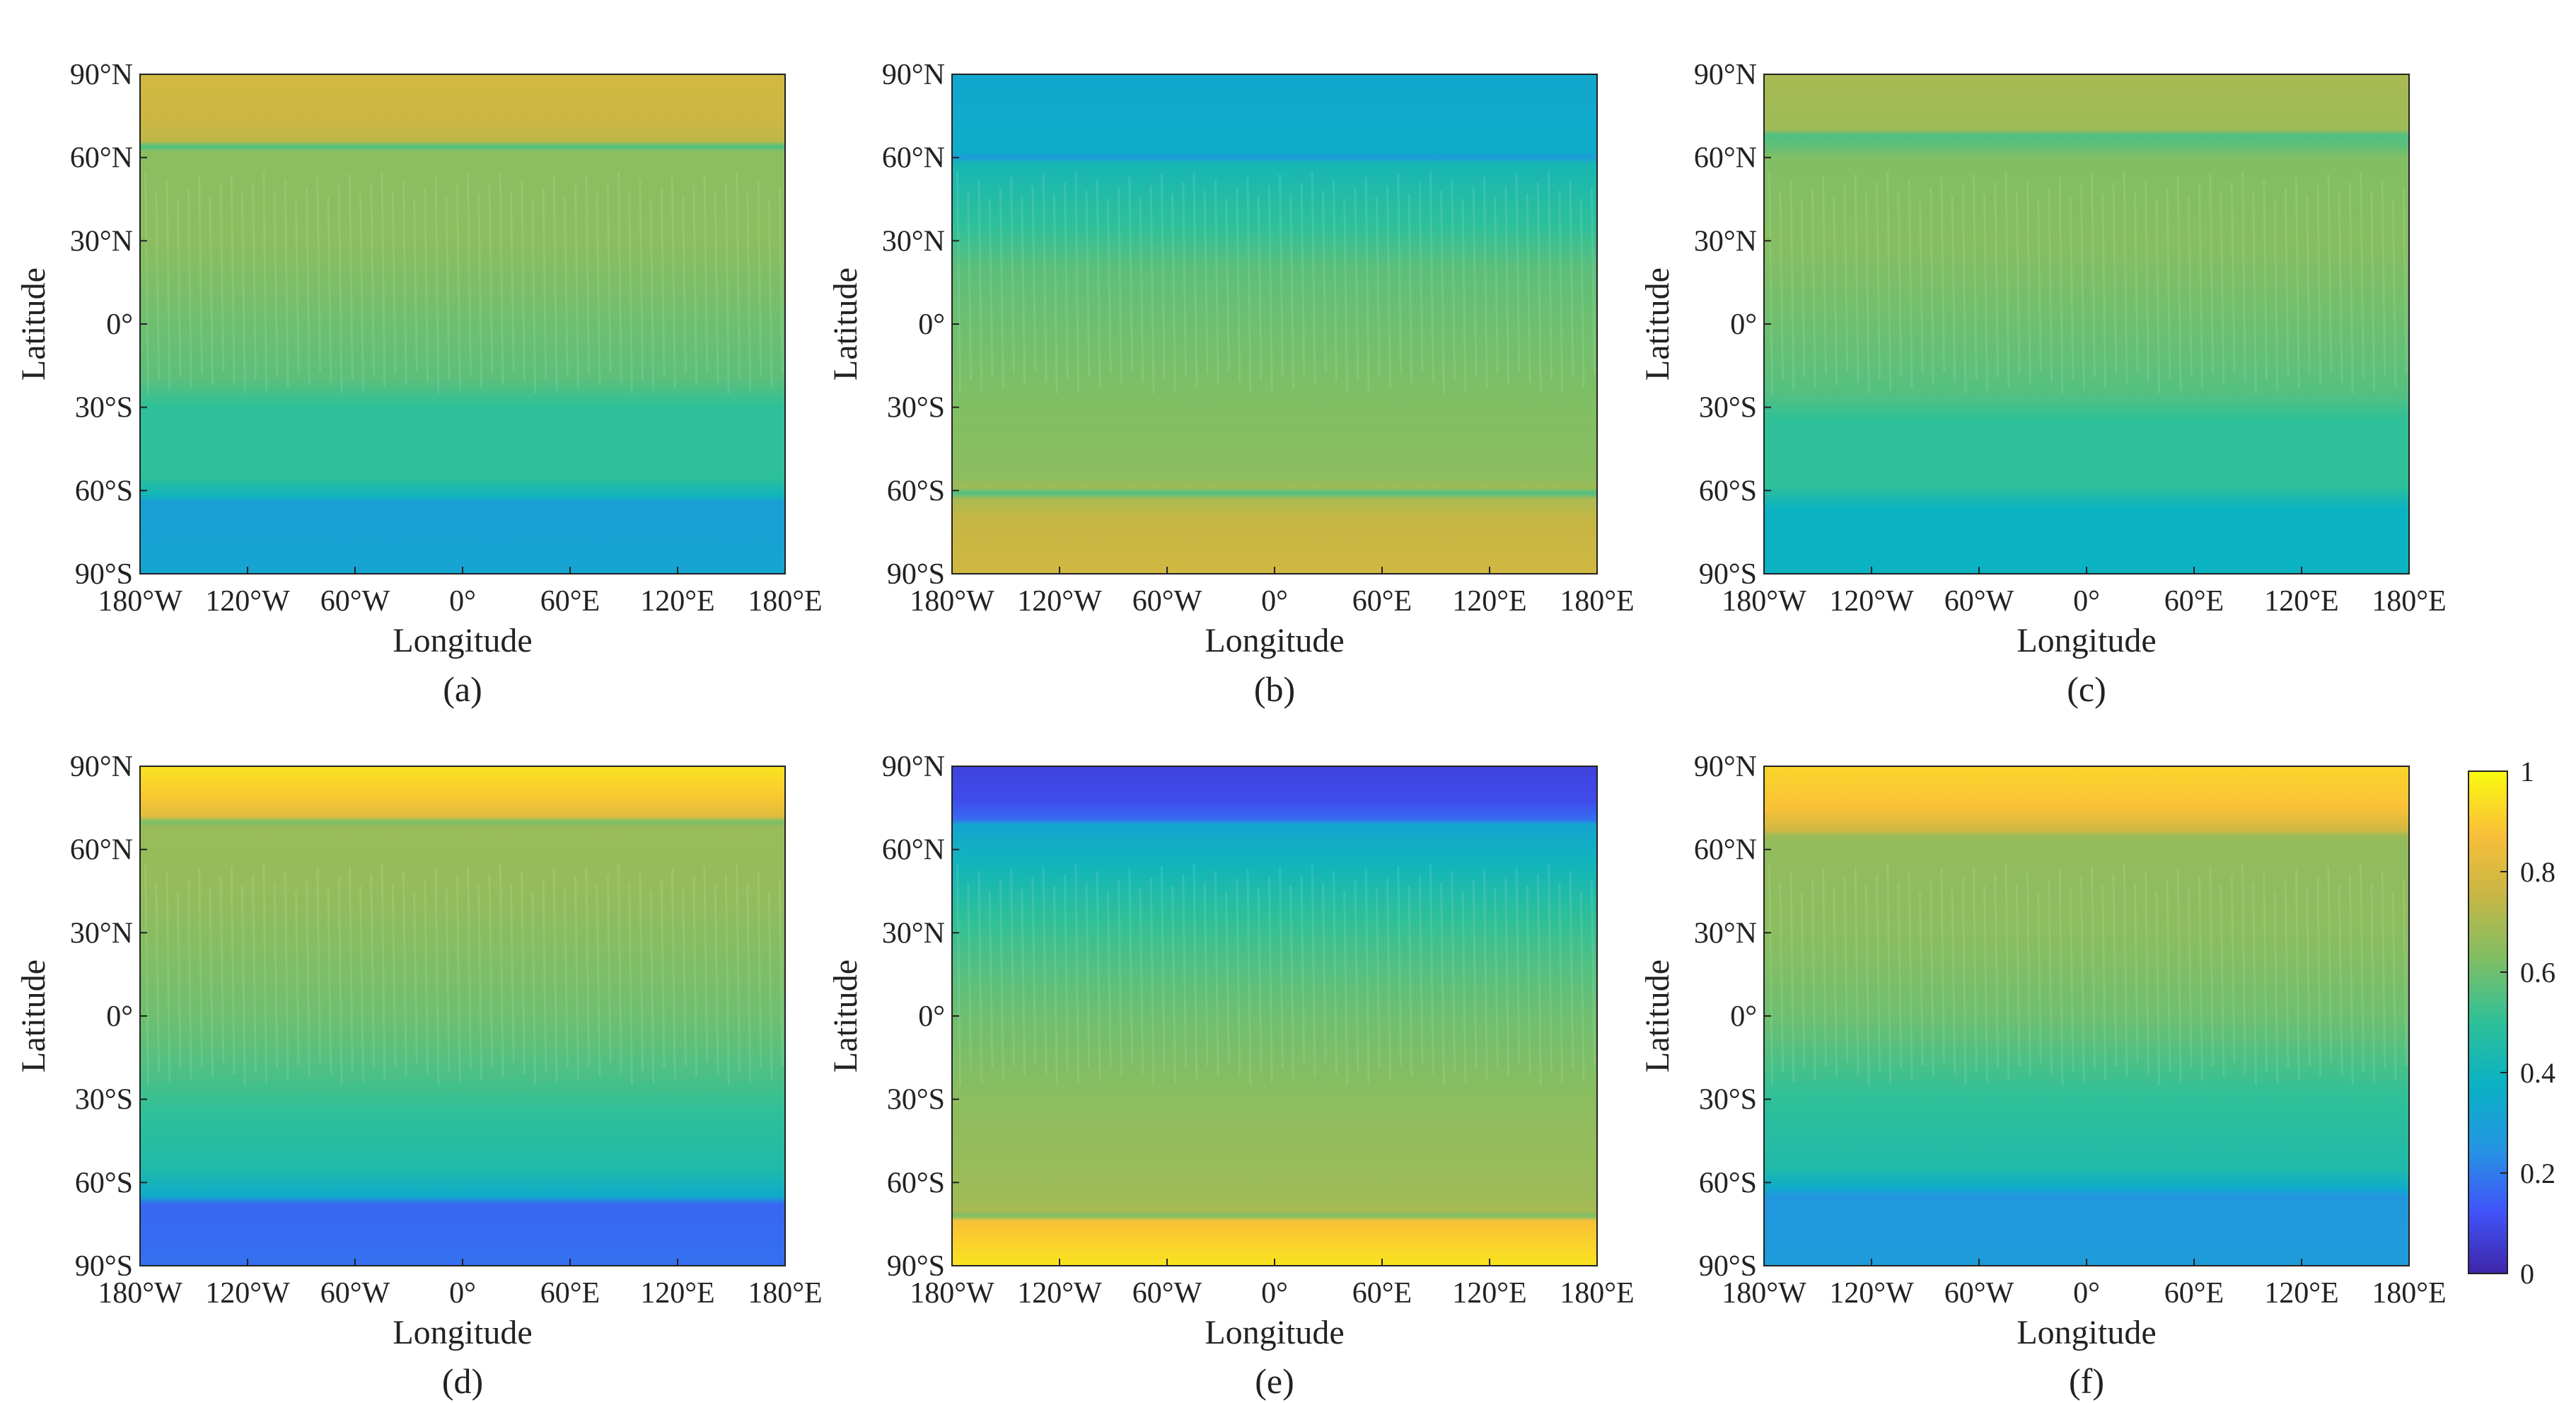 This screenshot has width=2576, height=1403. Describe the element at coordinates (2537, 872) in the screenshot. I see `colorbar-tick-label-0-8: 0.8` at that location.